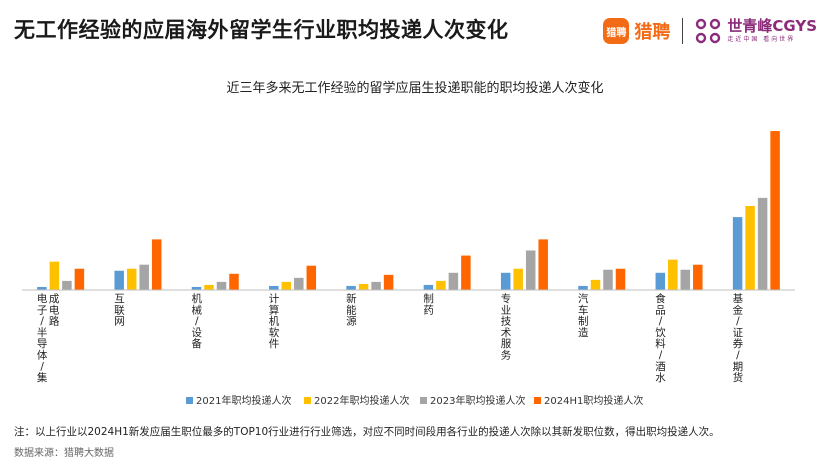 The height and width of the screenshot is (467, 831). What do you see at coordinates (593, 400) in the screenshot?
I see `legend-label-3: 2024H1职均投递人次` at bounding box center [593, 400].